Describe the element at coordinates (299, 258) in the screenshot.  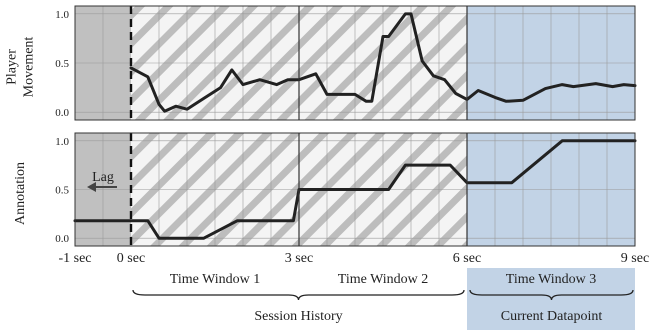
I see `x-tick-label: 3 sec` at that location.